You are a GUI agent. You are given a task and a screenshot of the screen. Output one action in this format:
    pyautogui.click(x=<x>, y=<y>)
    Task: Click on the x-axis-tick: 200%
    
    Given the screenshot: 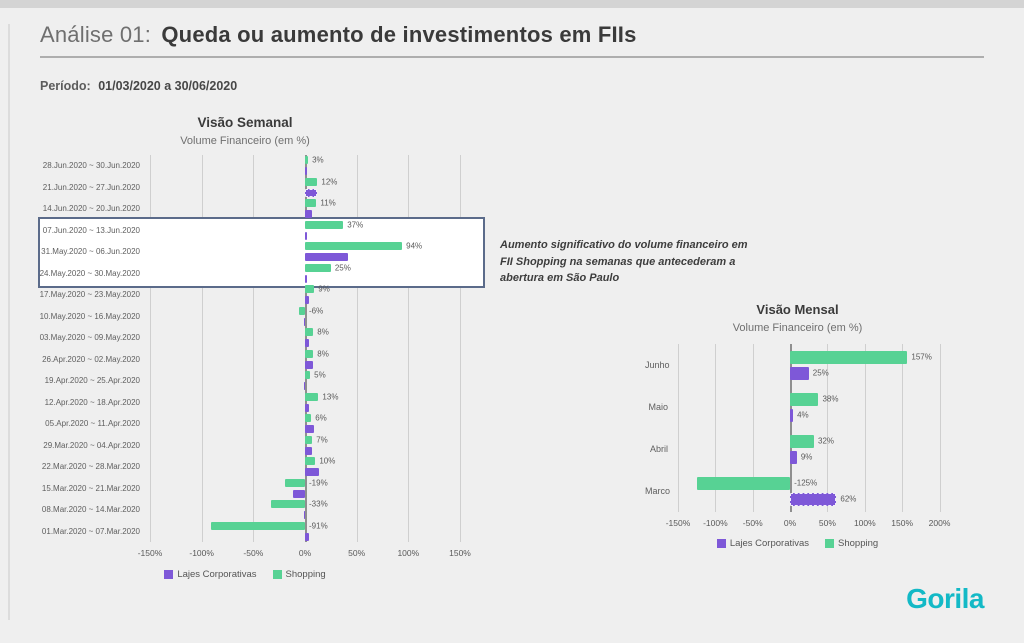 What is the action you would take?
    pyautogui.click(x=939, y=523)
    